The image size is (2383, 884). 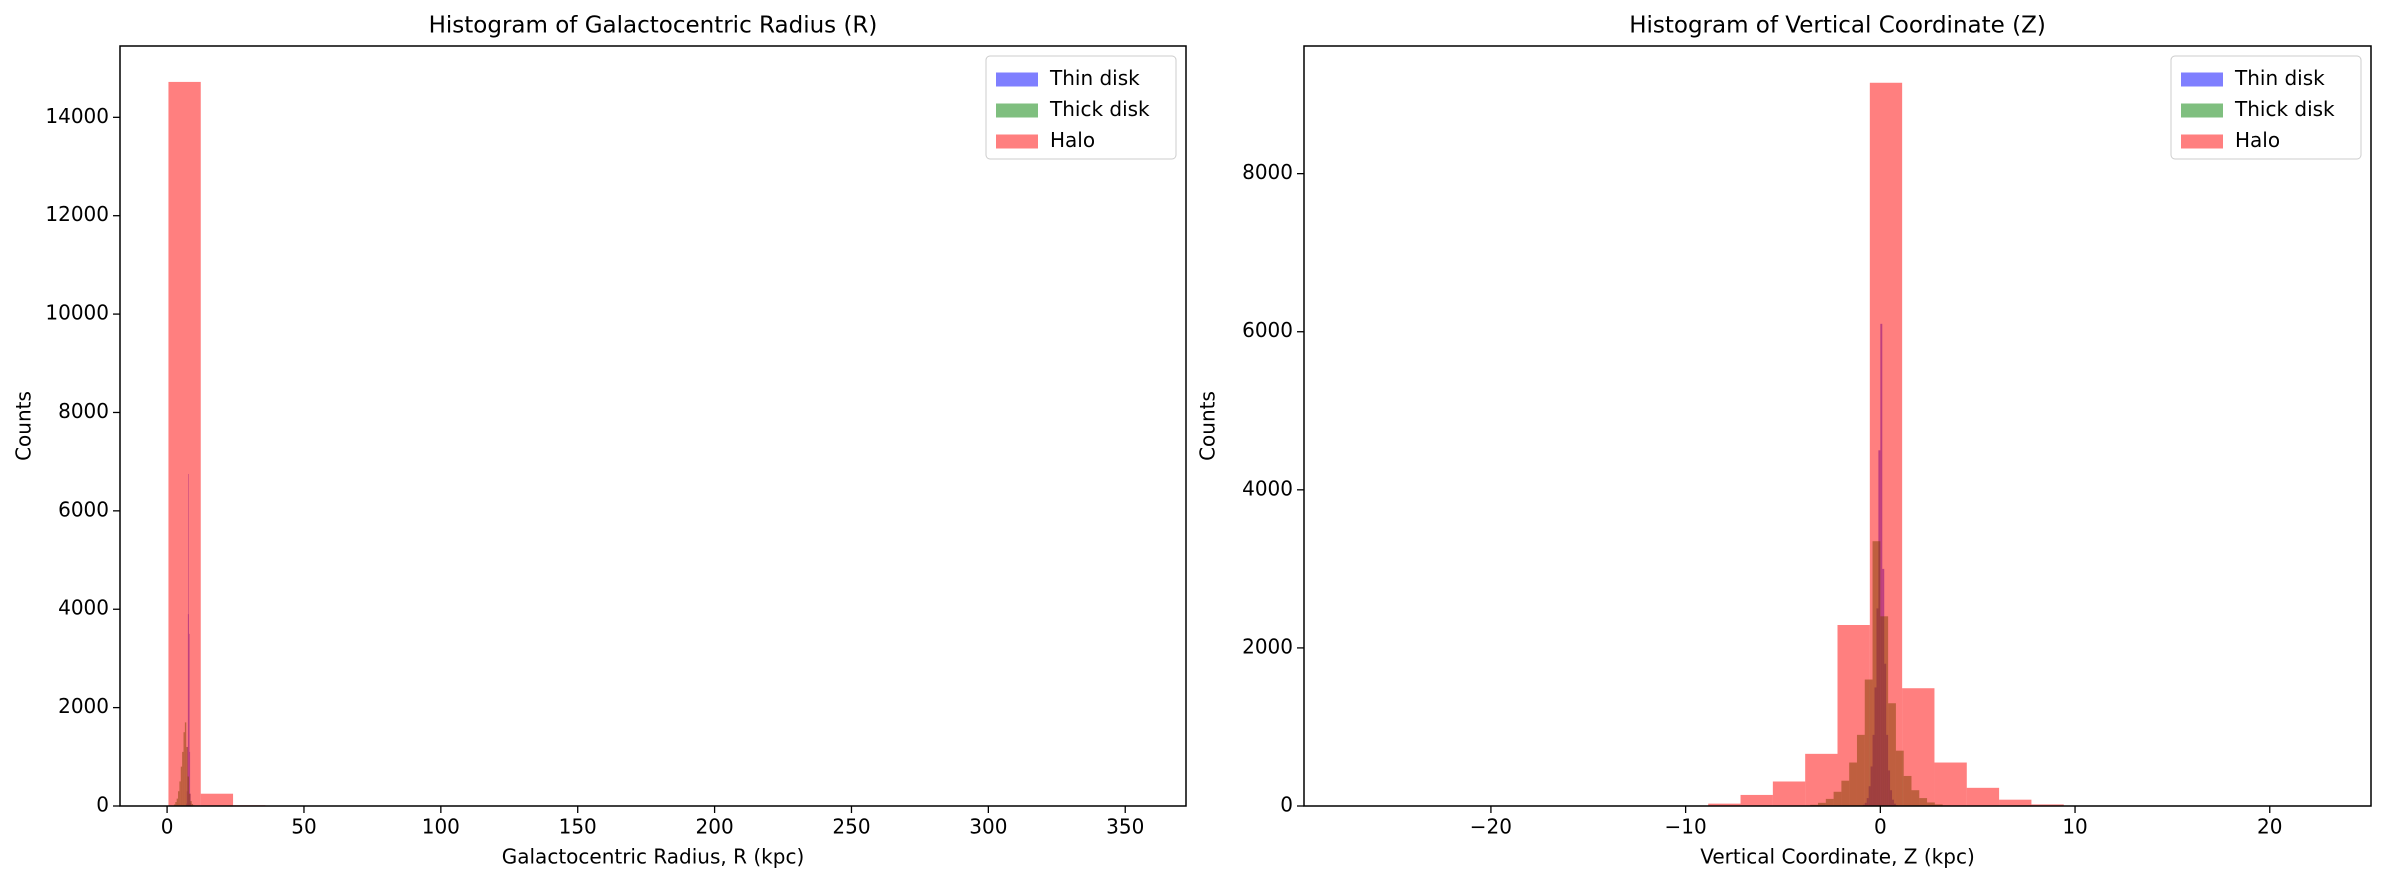 What do you see at coordinates (1125, 827) in the screenshot?
I see `x-tick-label: 350` at bounding box center [1125, 827].